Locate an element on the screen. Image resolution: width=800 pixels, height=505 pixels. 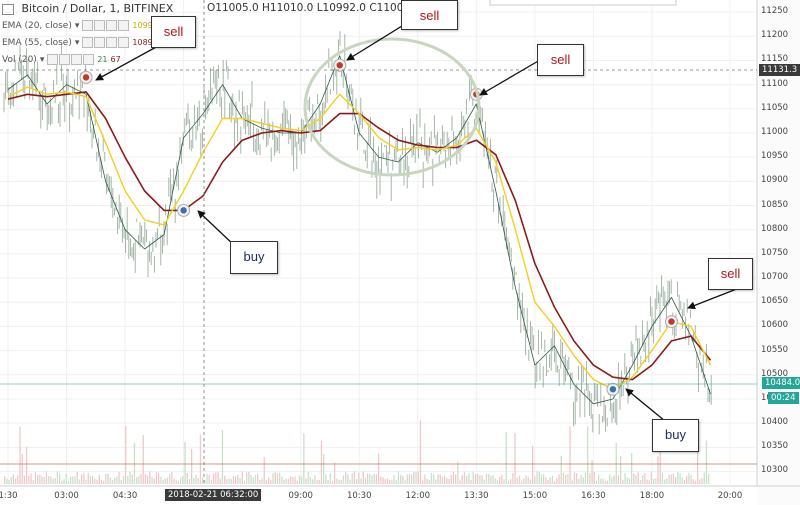
price-tick-label: 10850 is located at coordinates (775, 204).